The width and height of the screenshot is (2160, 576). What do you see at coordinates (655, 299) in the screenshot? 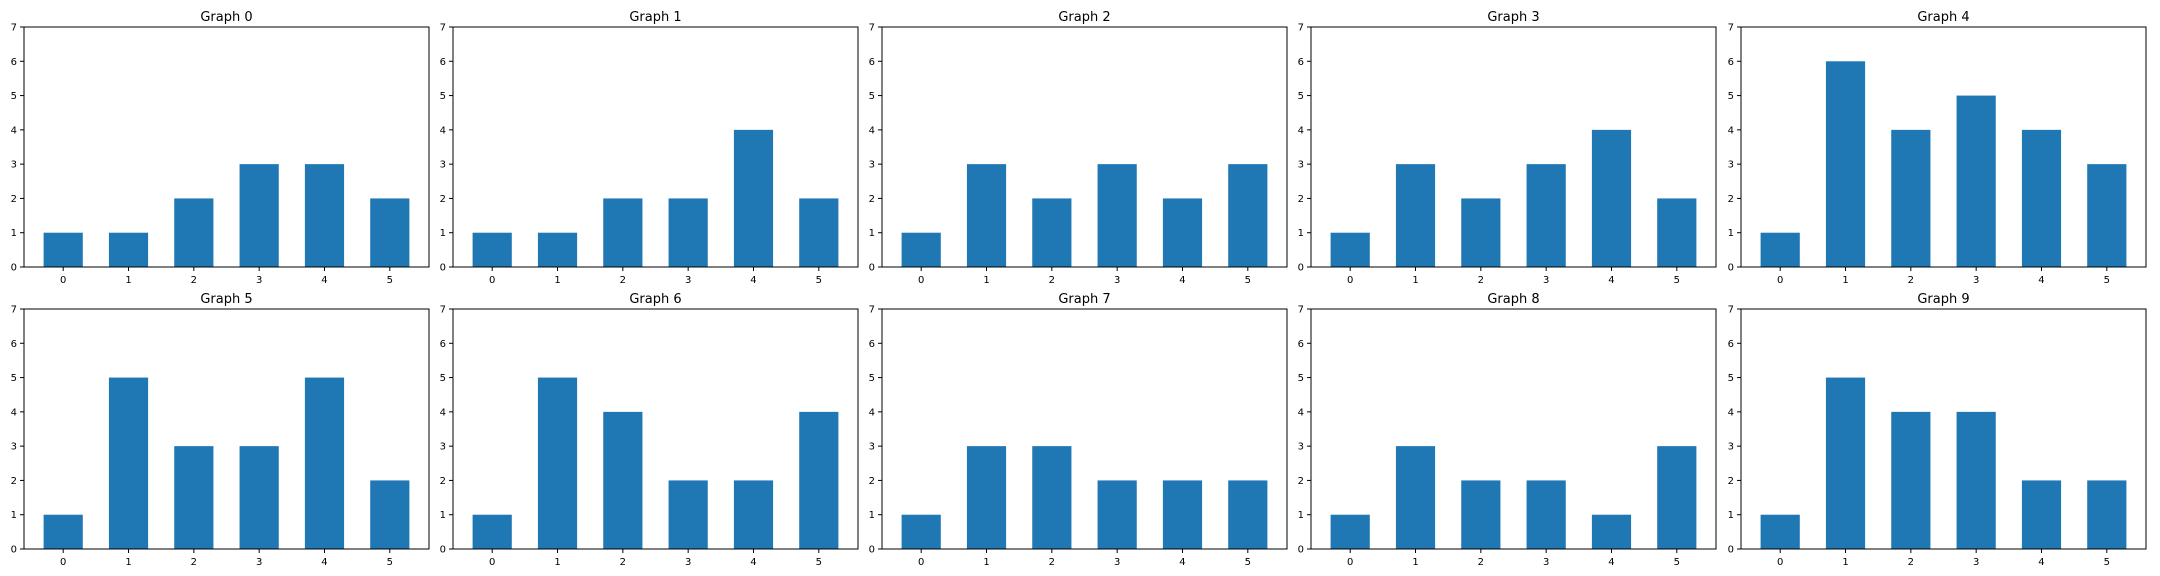
I see `chart-title: Graph 6` at bounding box center [655, 299].